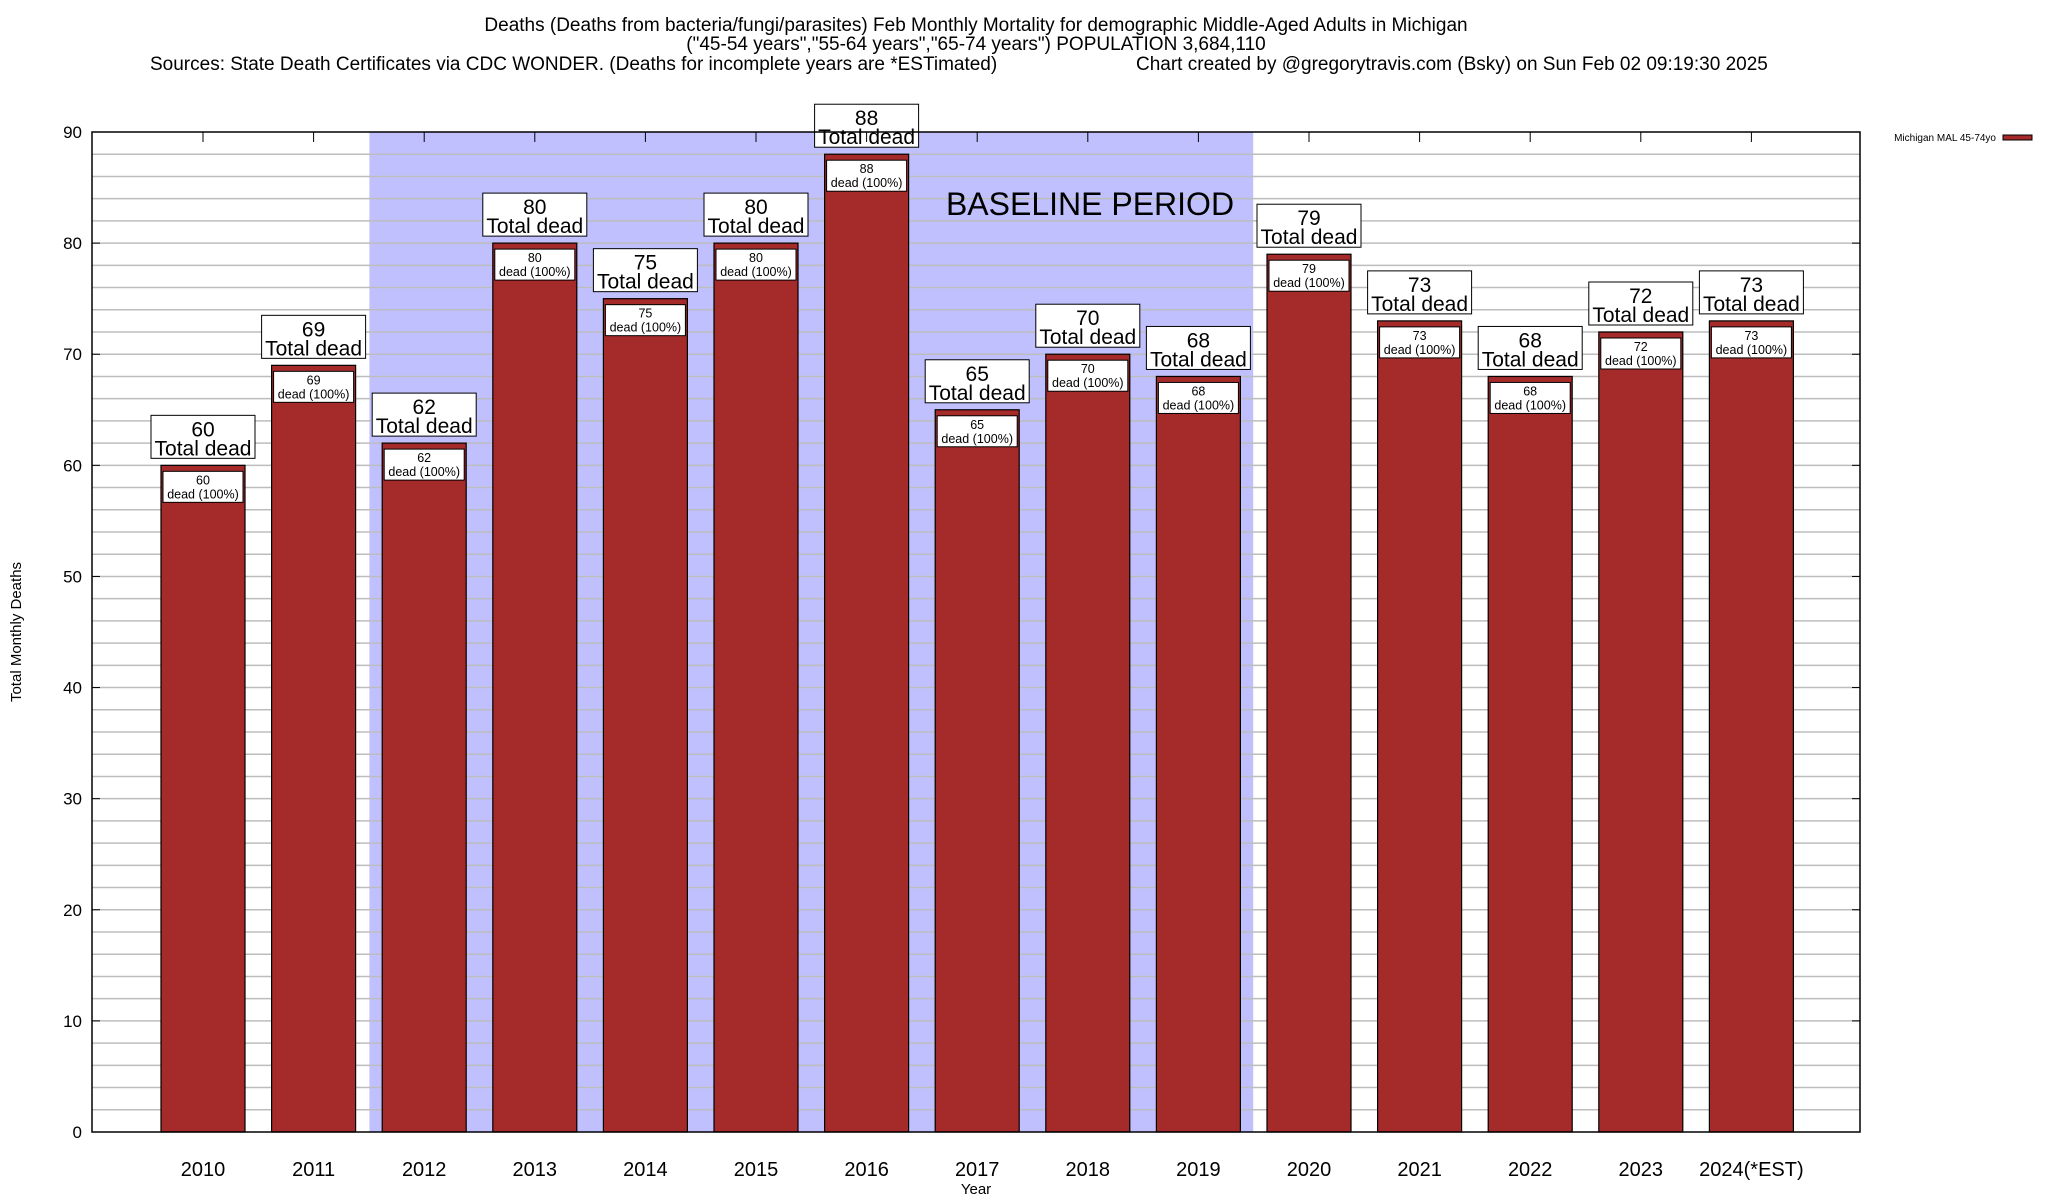  Describe the element at coordinates (16, 632) in the screenshot. I see `y-axis-label: Total Monthly Deaths` at that location.